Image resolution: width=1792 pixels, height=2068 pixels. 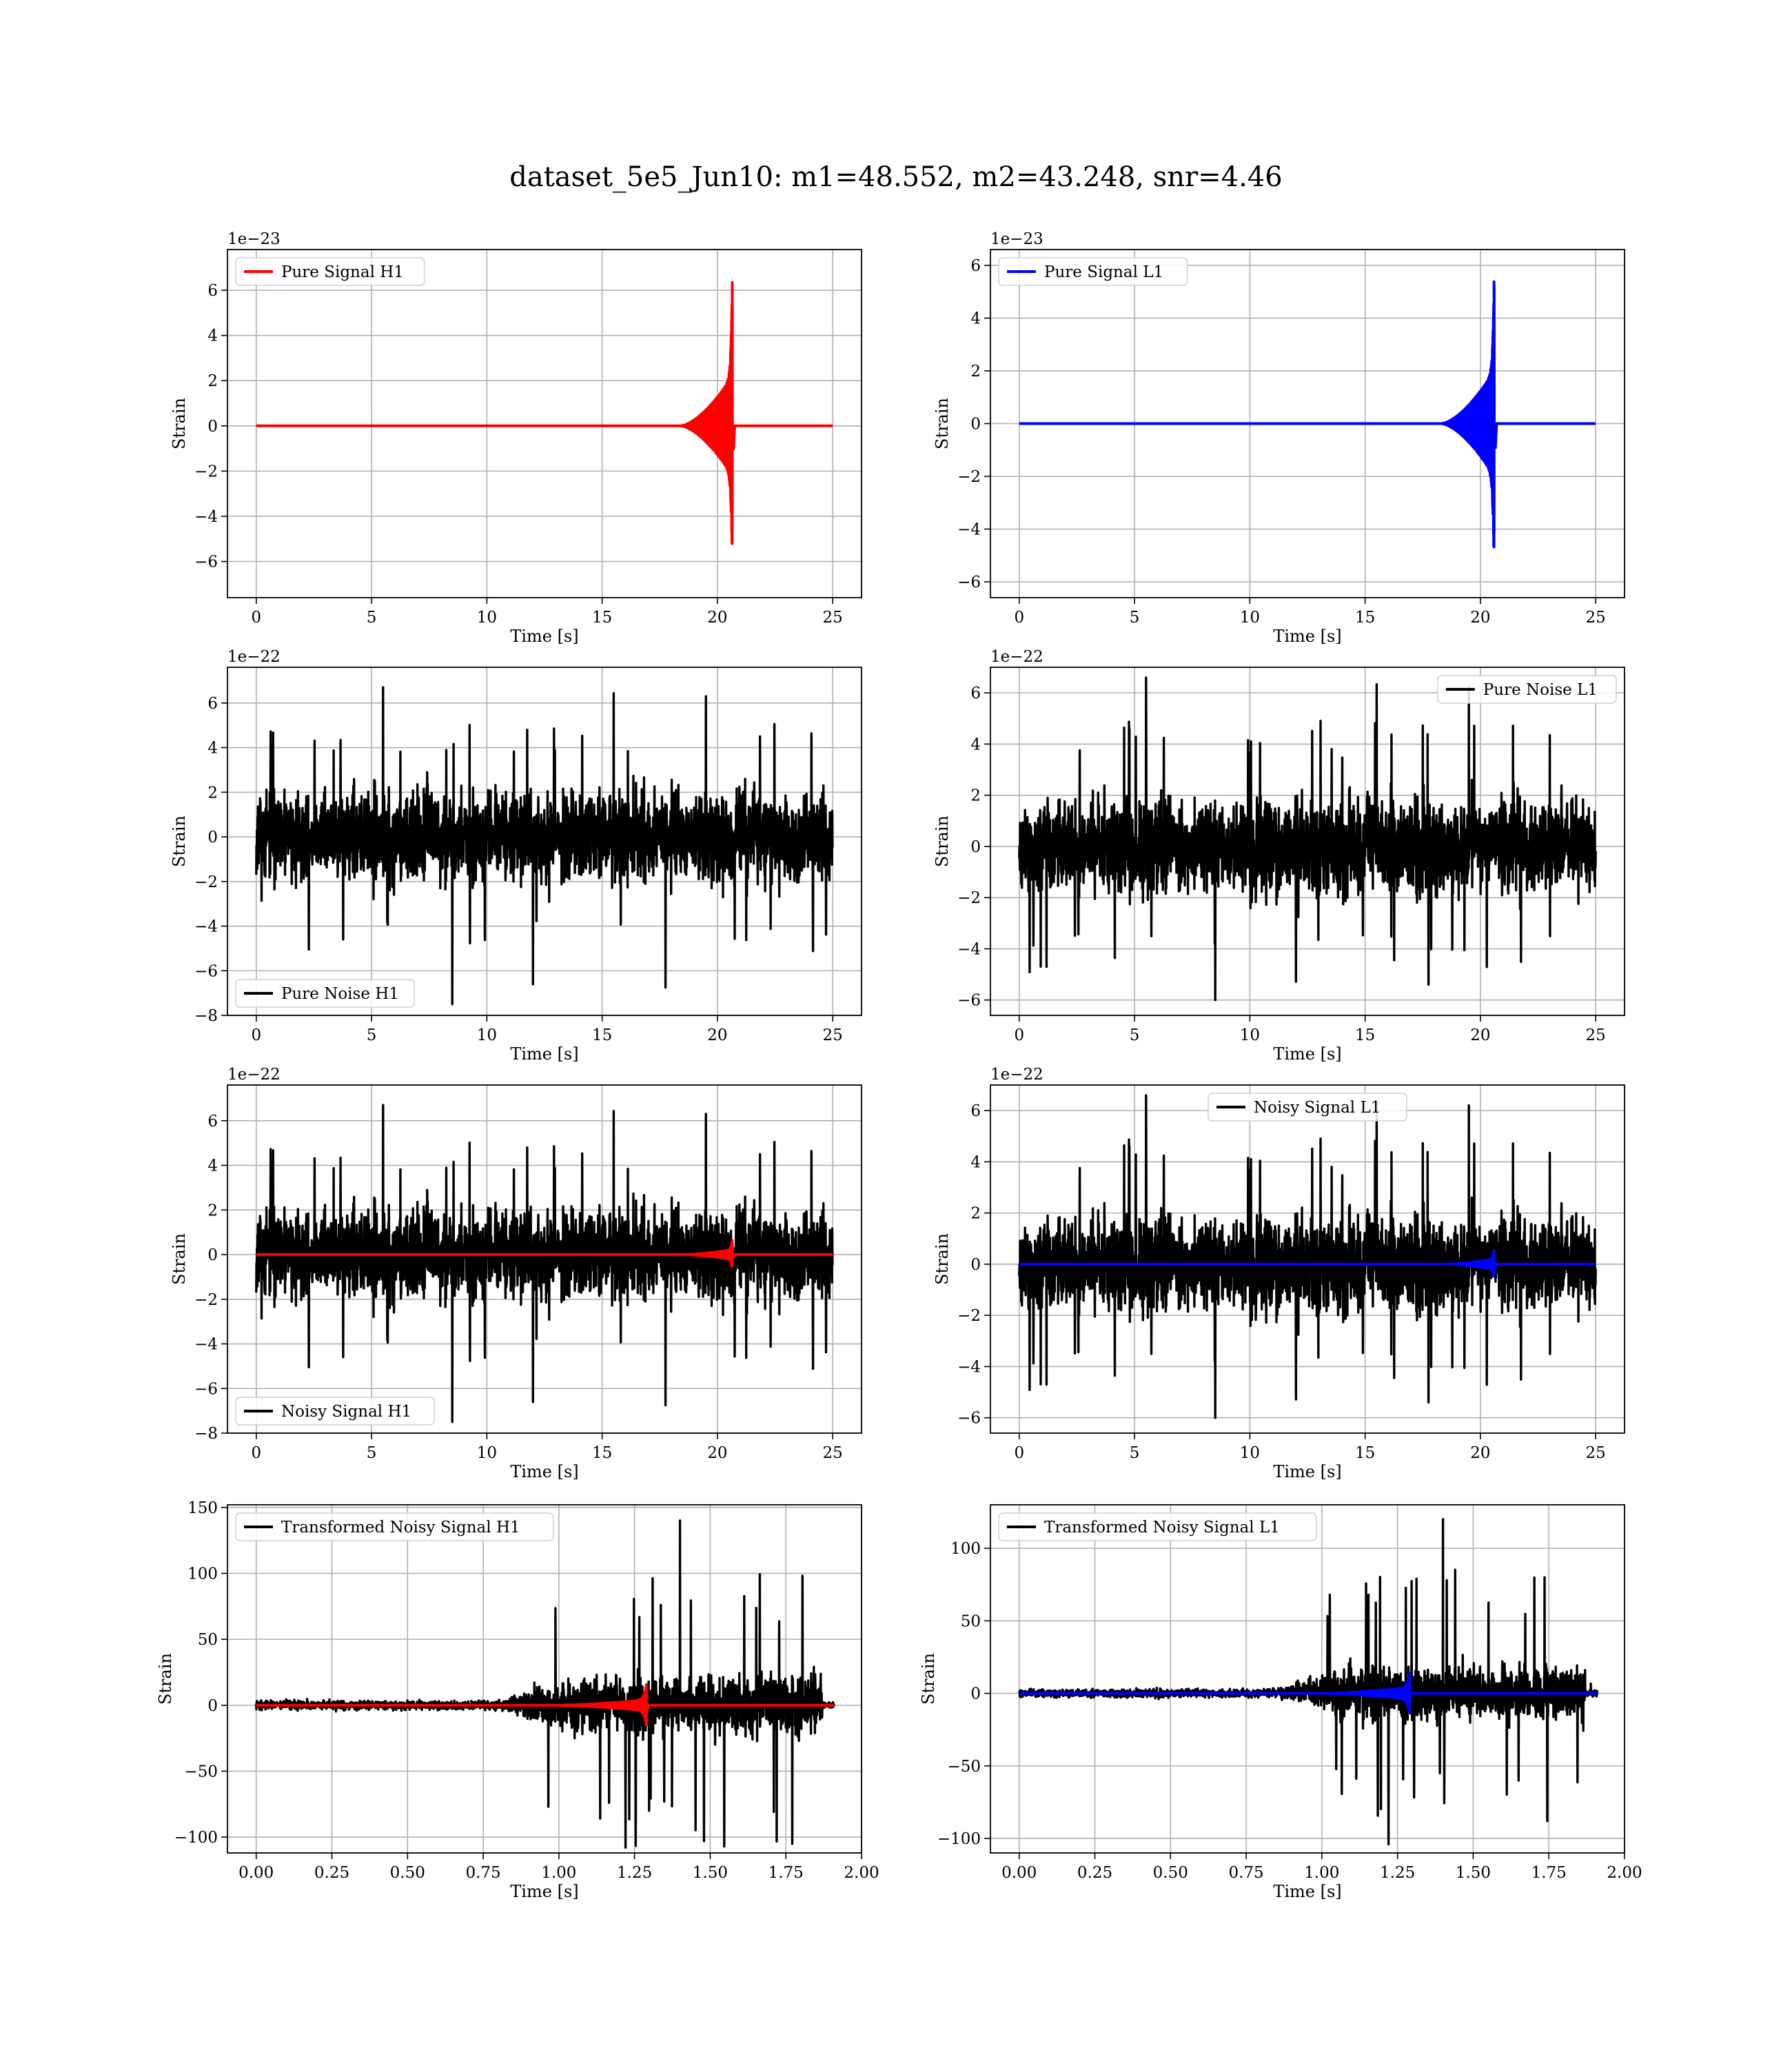 I want to click on legend-label: Transformed Noisy Signal L1, so click(x=1162, y=1528).